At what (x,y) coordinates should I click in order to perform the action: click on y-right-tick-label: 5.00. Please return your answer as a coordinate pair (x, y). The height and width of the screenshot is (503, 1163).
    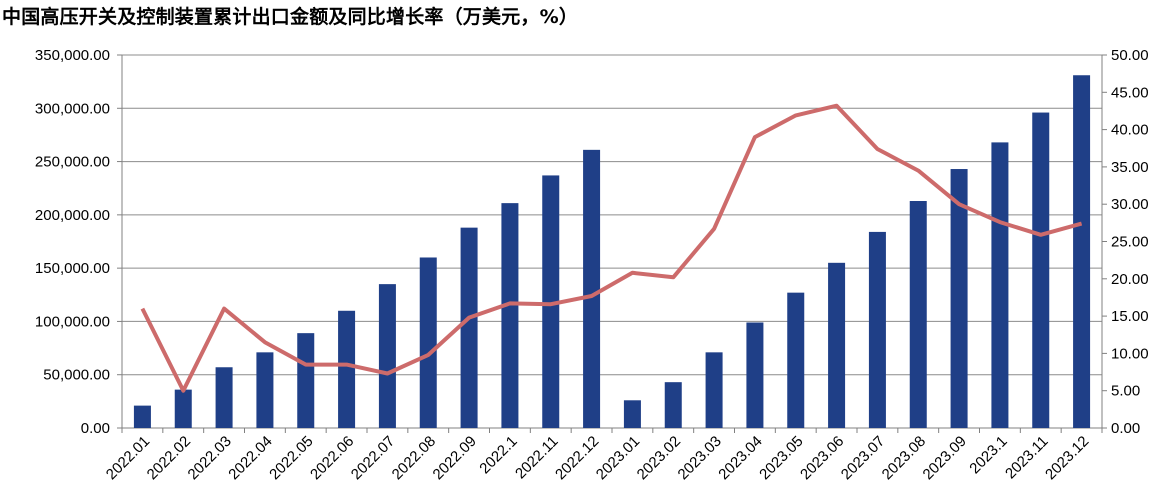
    Looking at the image, I should click on (1125, 391).